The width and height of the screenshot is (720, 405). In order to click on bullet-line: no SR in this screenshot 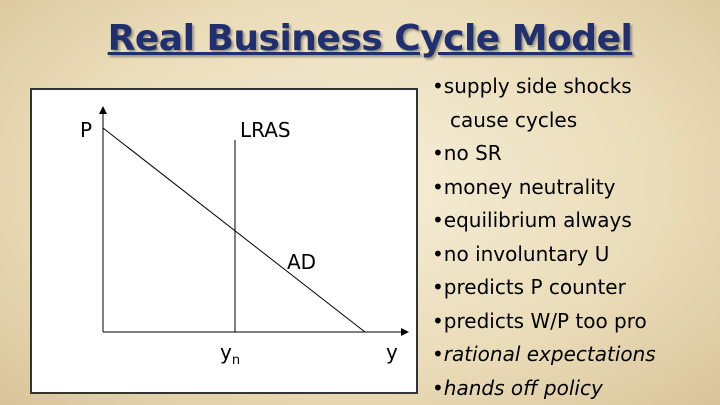, I will do `click(544, 154)`.